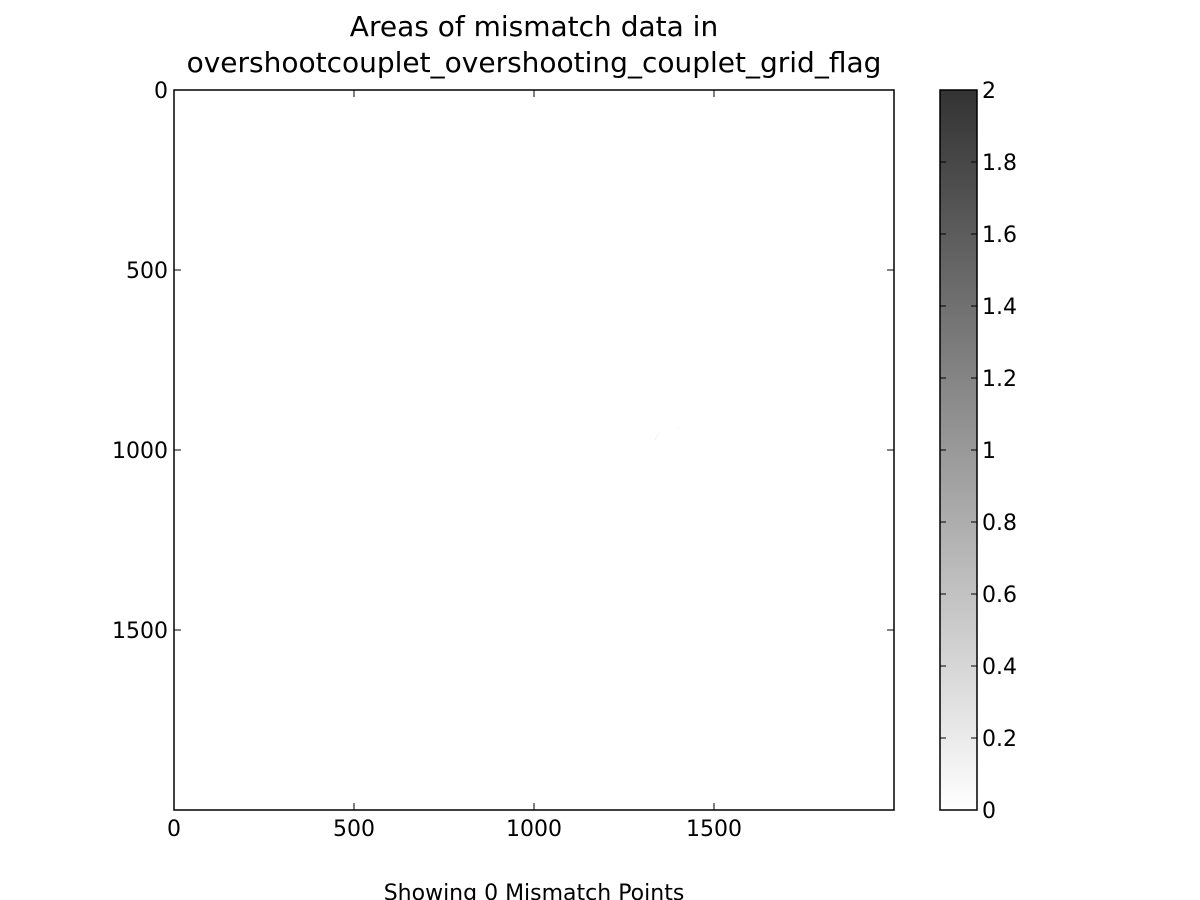 The image size is (1200, 900). What do you see at coordinates (714, 829) in the screenshot?
I see `x-tick-label: 1500` at bounding box center [714, 829].